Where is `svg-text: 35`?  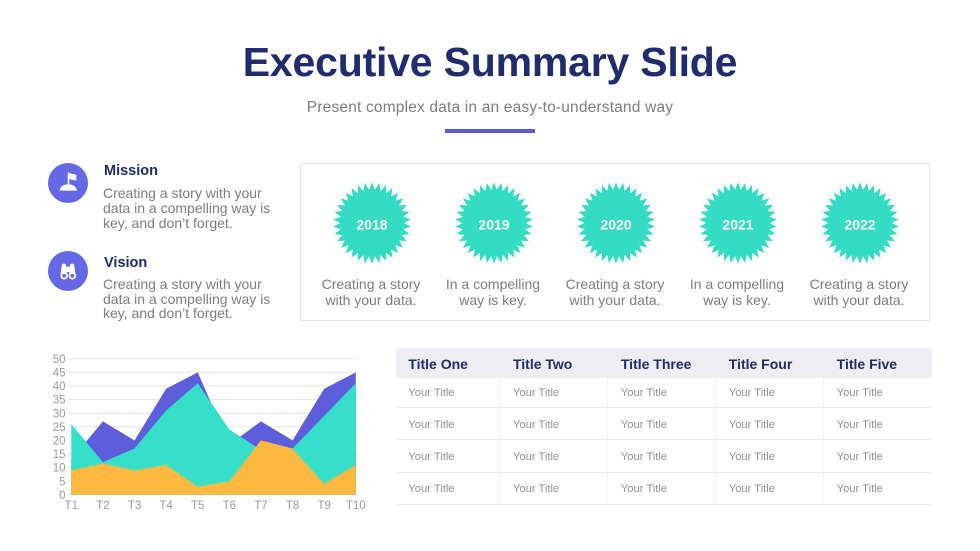 svg-text: 35 is located at coordinates (59, 401).